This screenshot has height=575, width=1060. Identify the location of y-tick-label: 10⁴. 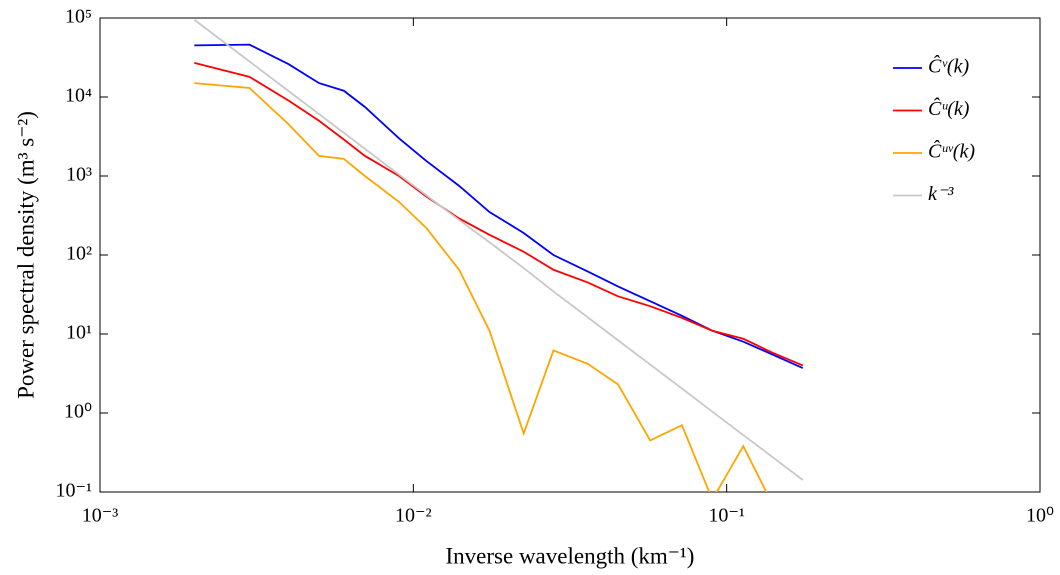
(78, 96).